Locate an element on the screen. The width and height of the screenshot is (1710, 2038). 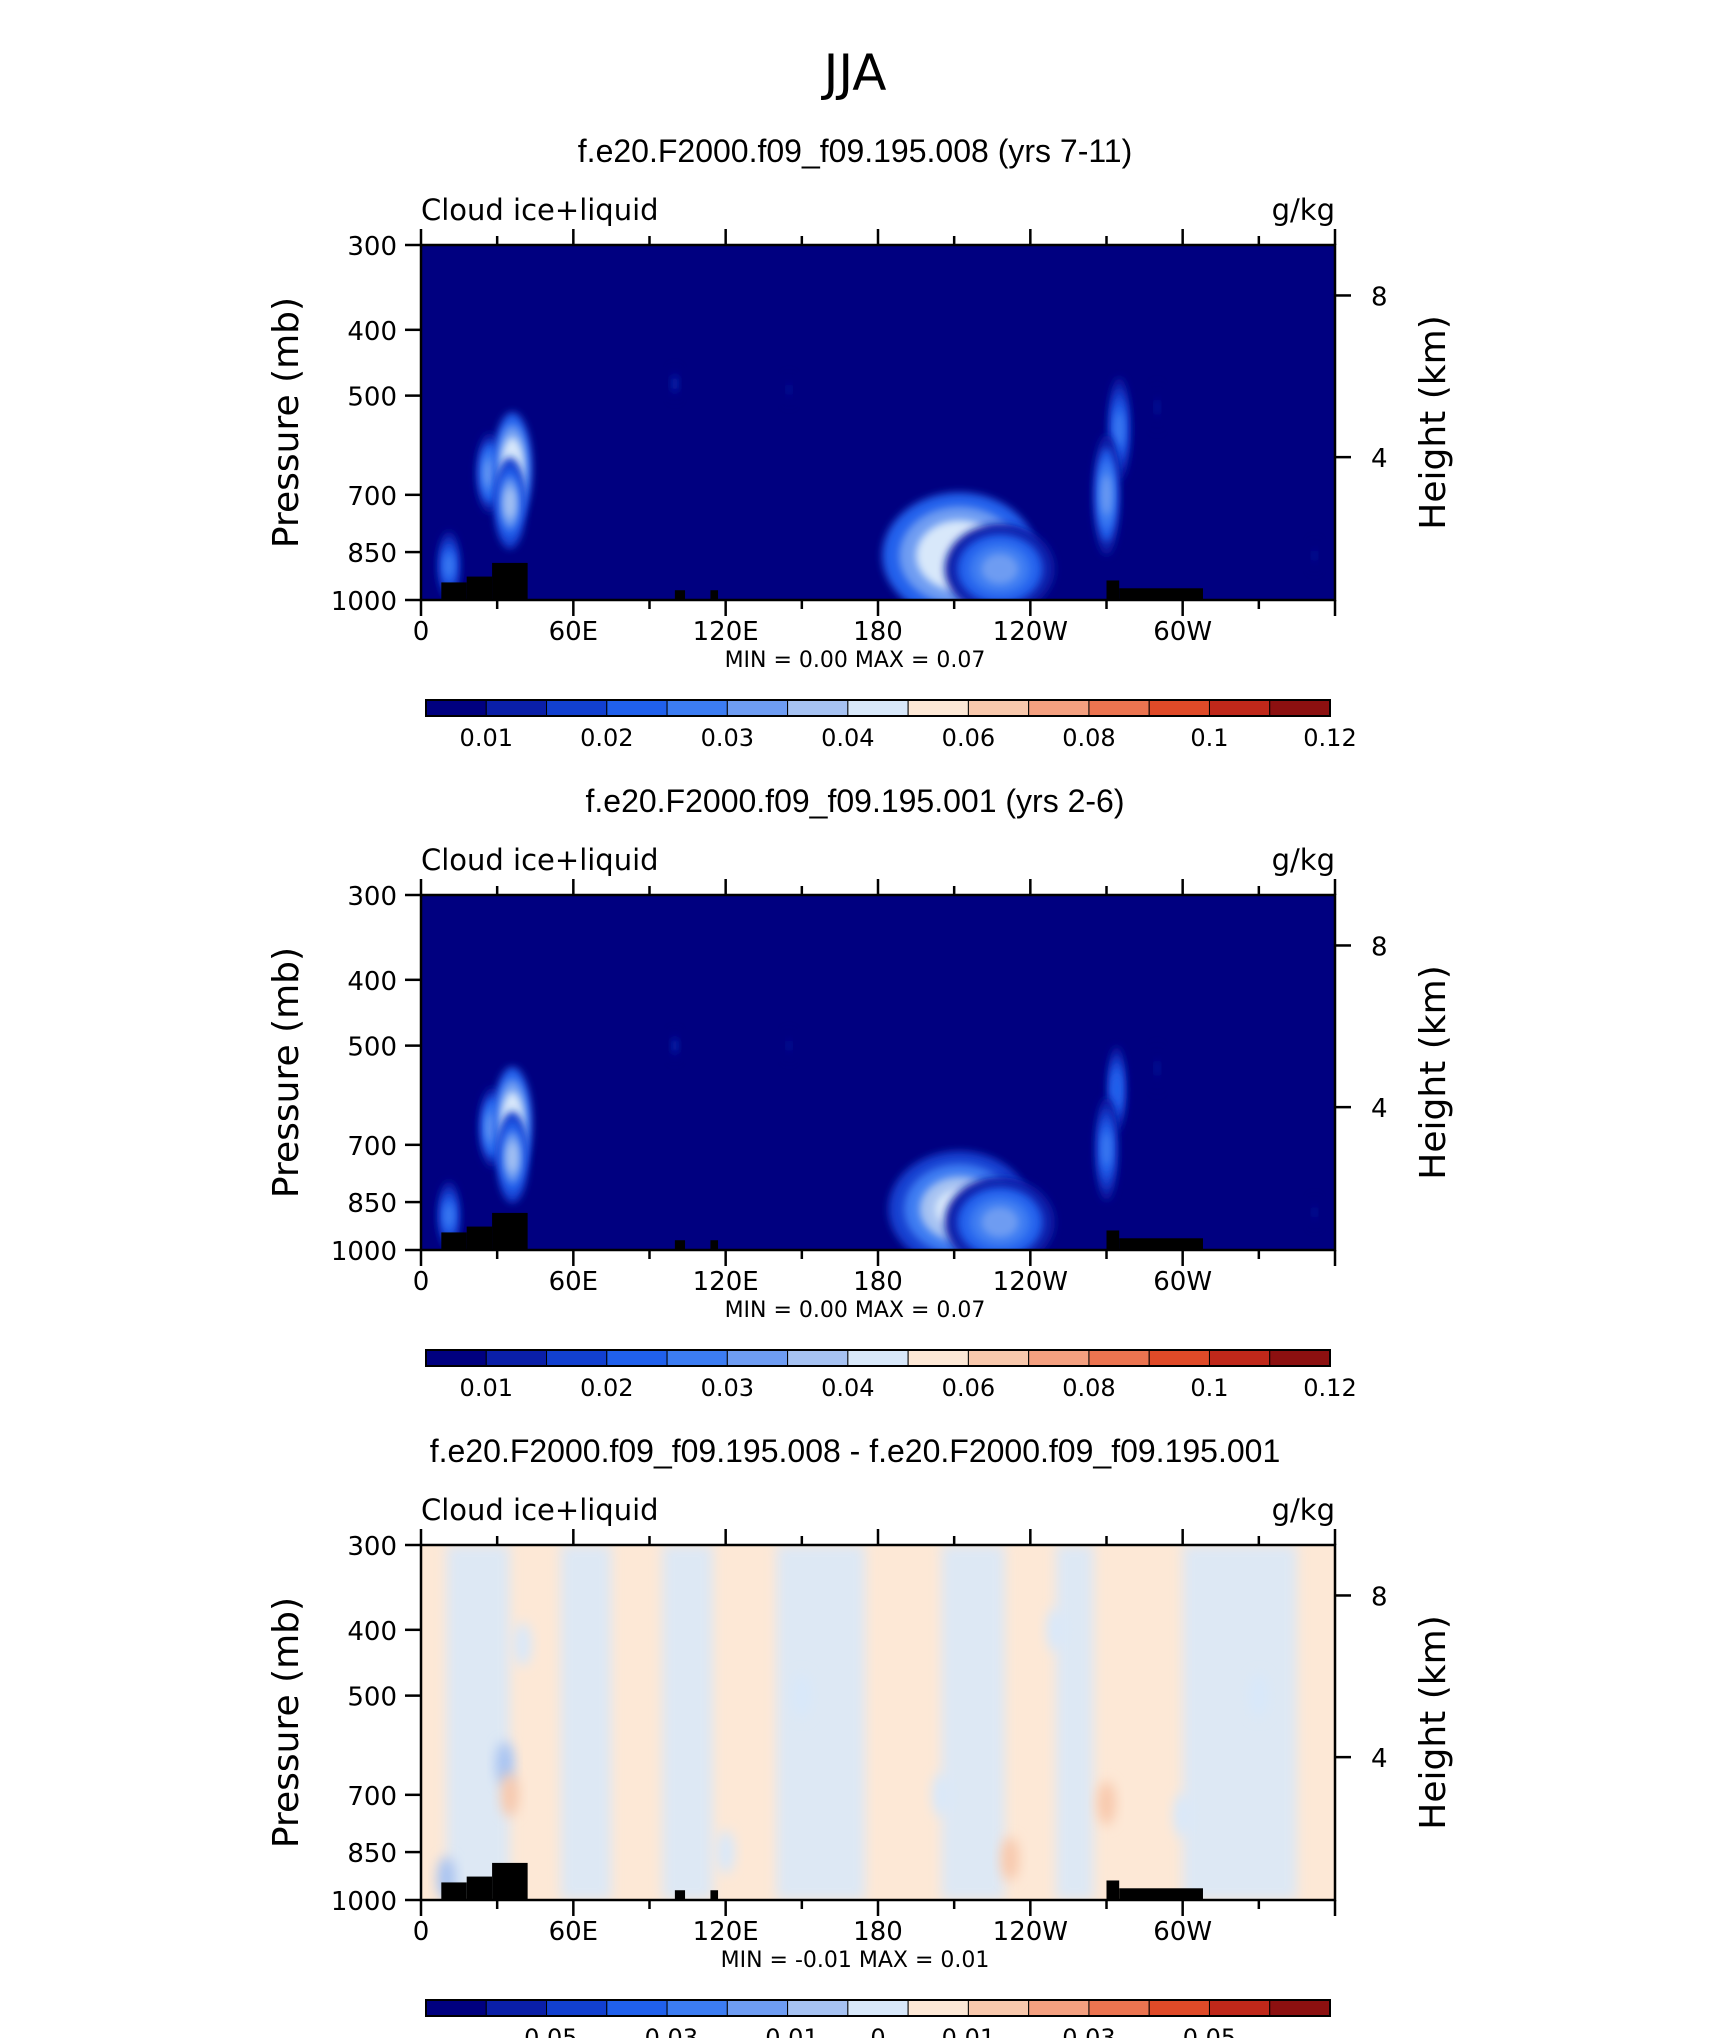
y-tick-label: 300 is located at coordinates (372, 247).